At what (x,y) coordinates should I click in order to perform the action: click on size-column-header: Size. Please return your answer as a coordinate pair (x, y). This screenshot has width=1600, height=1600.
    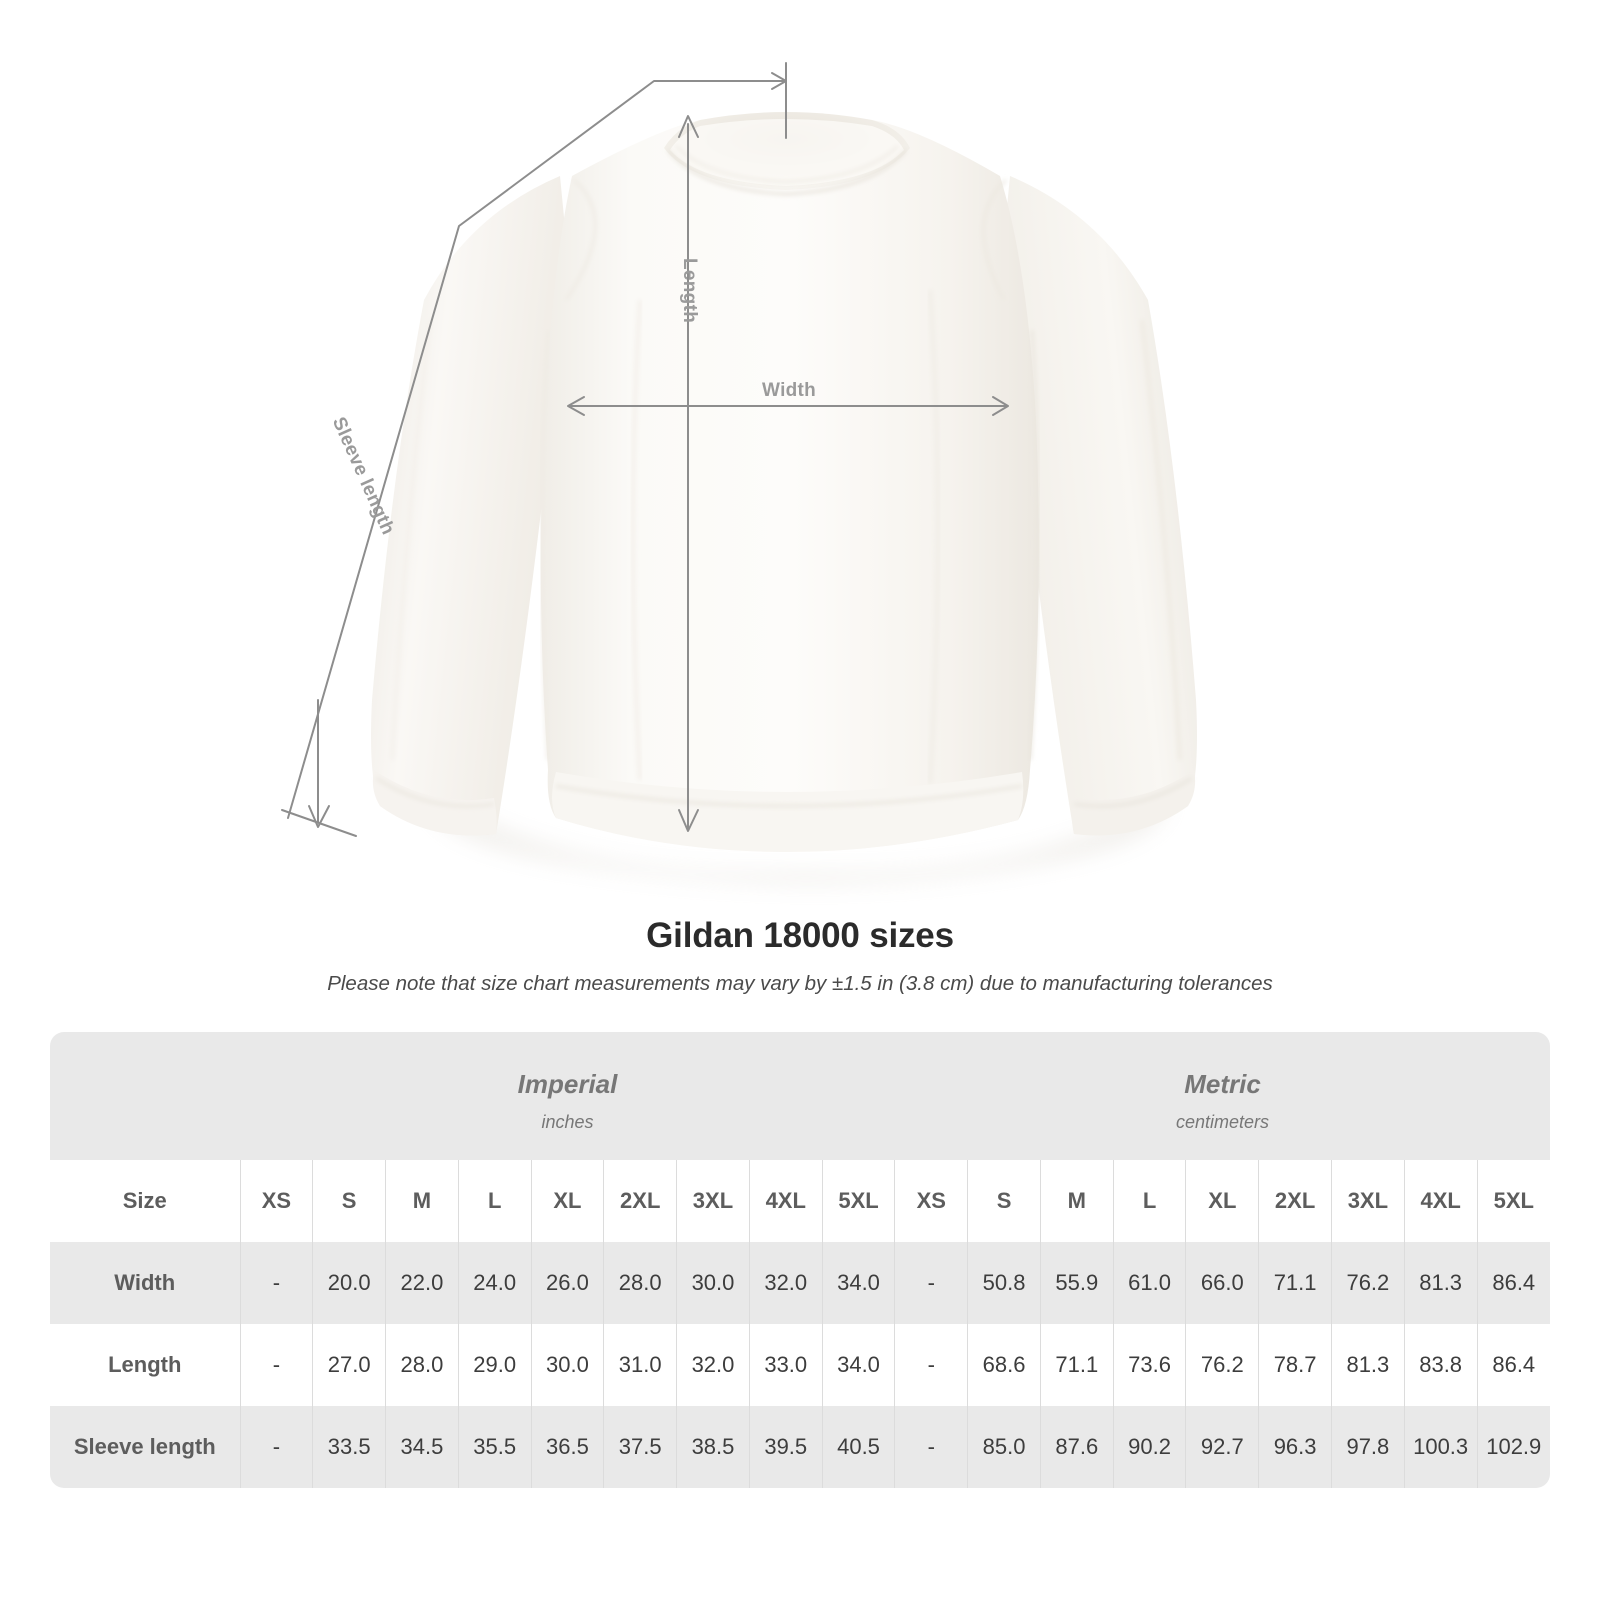
    Looking at the image, I should click on (145, 1201).